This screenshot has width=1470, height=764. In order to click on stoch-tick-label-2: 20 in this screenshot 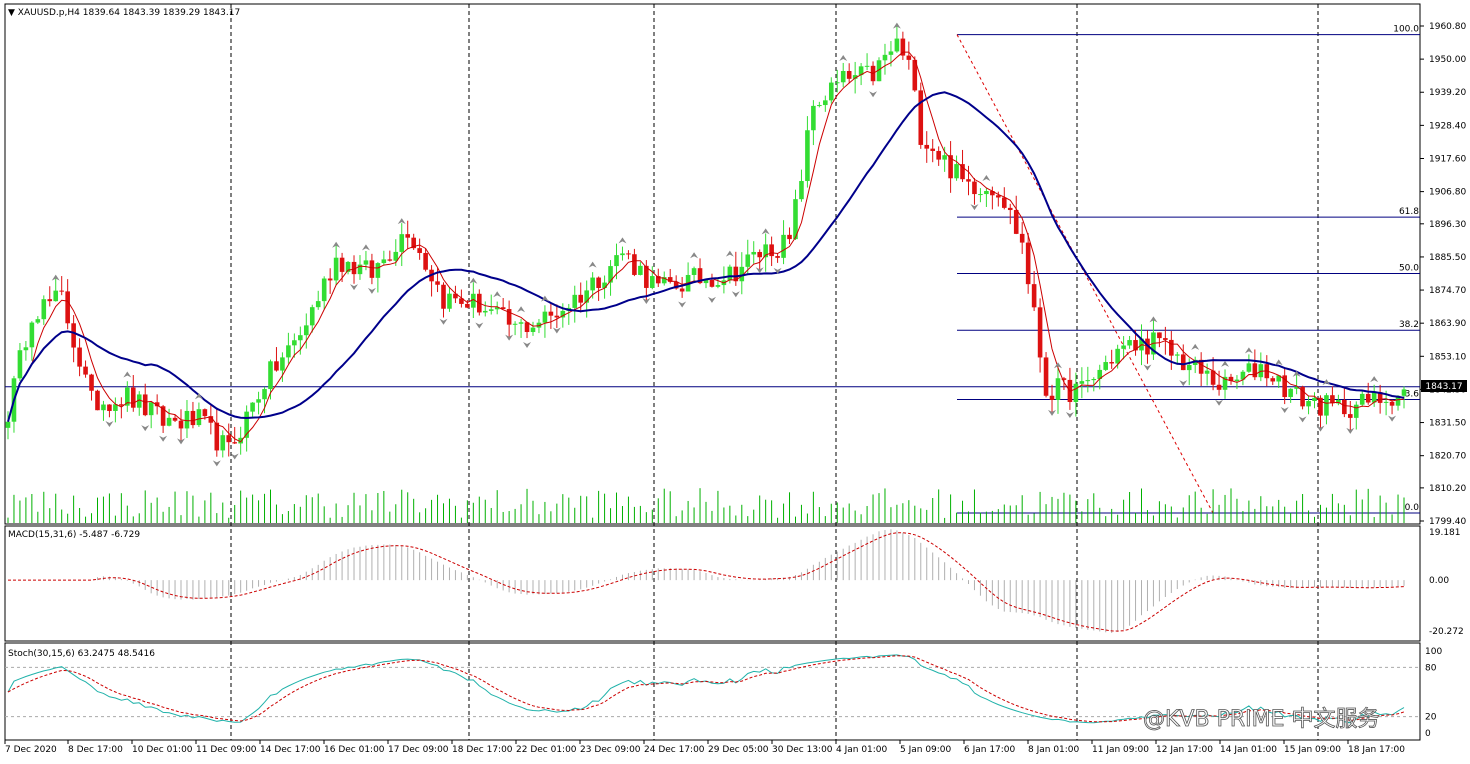, I will do `click(1431, 718)`.